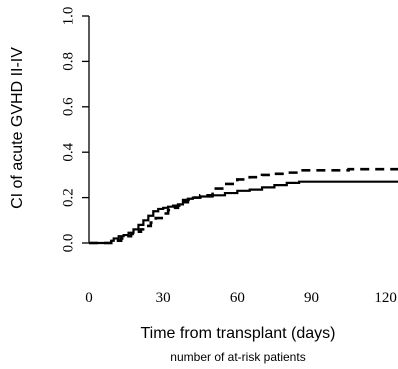 Image resolution: width=398 pixels, height=369 pixels. What do you see at coordinates (237, 298) in the screenshot?
I see `x-tick-label: 60` at bounding box center [237, 298].